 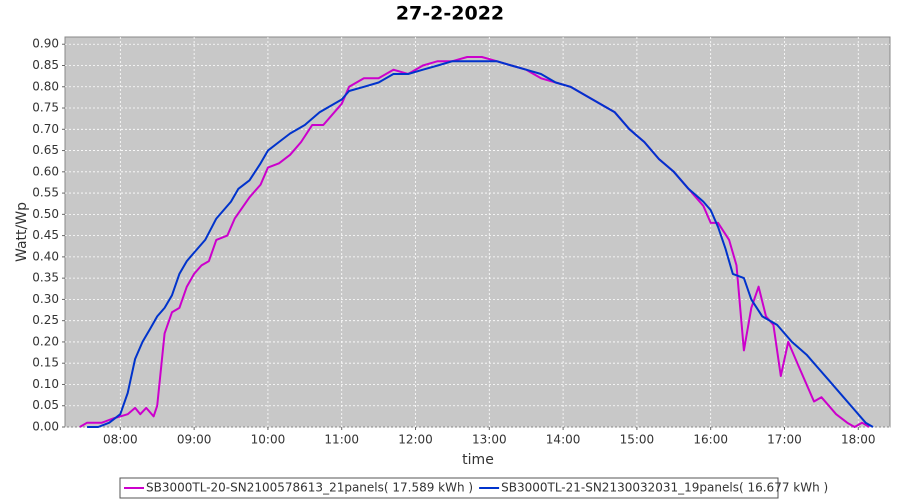 What do you see at coordinates (45, 214) in the screenshot?
I see `y-tick-label: 0.50` at bounding box center [45, 214].